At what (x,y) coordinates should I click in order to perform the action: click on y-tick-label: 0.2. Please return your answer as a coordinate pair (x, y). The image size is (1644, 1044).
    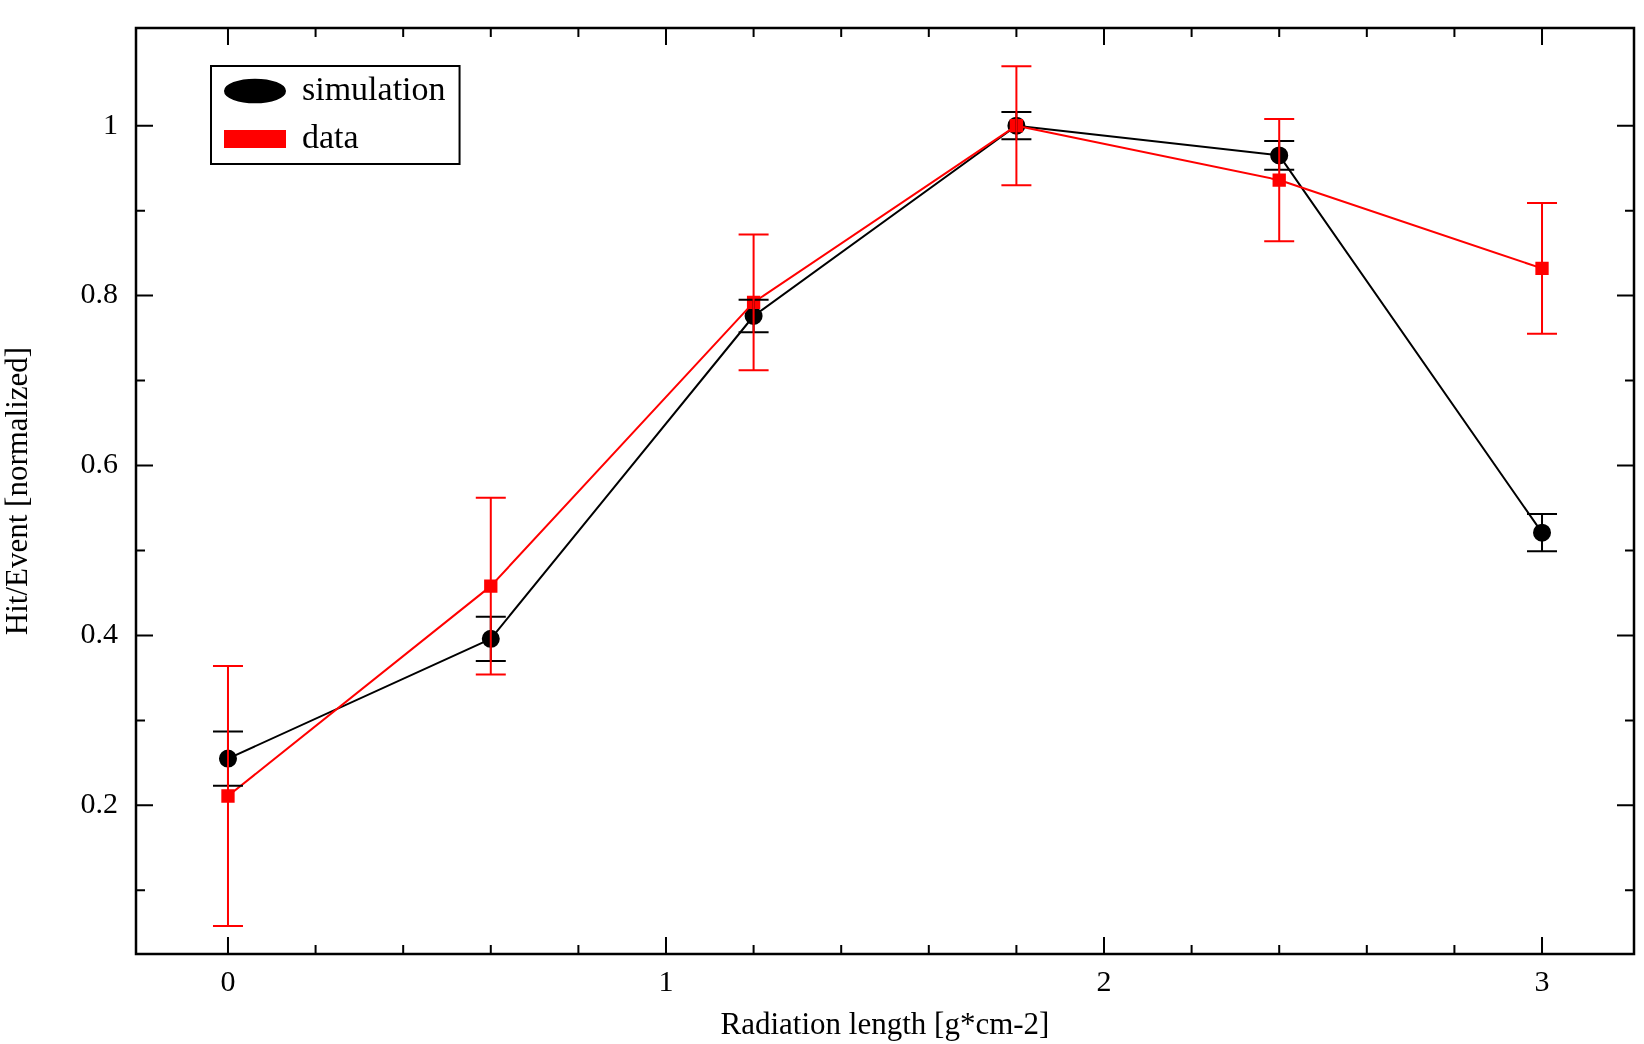
    Looking at the image, I should click on (99, 803).